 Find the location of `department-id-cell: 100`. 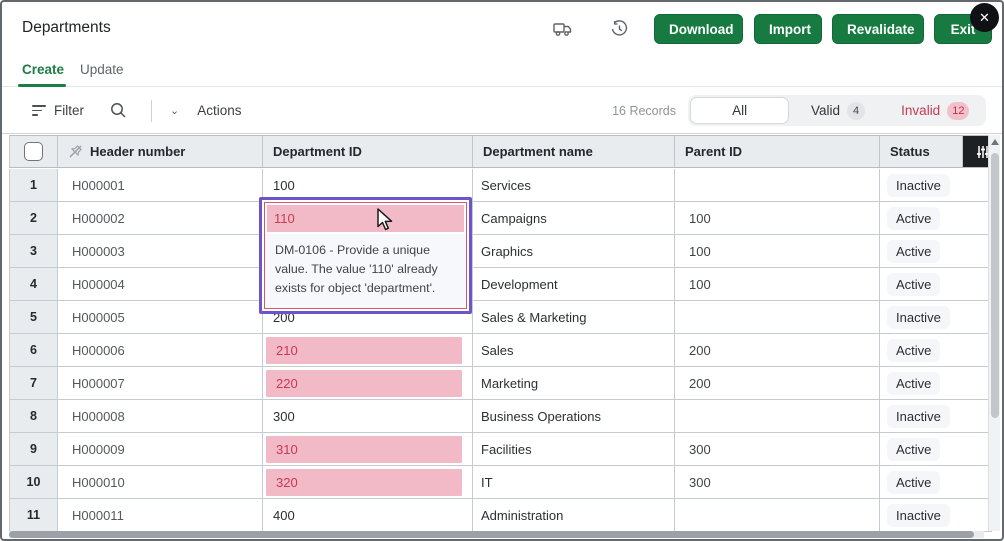

department-id-cell: 100 is located at coordinates (368, 185).